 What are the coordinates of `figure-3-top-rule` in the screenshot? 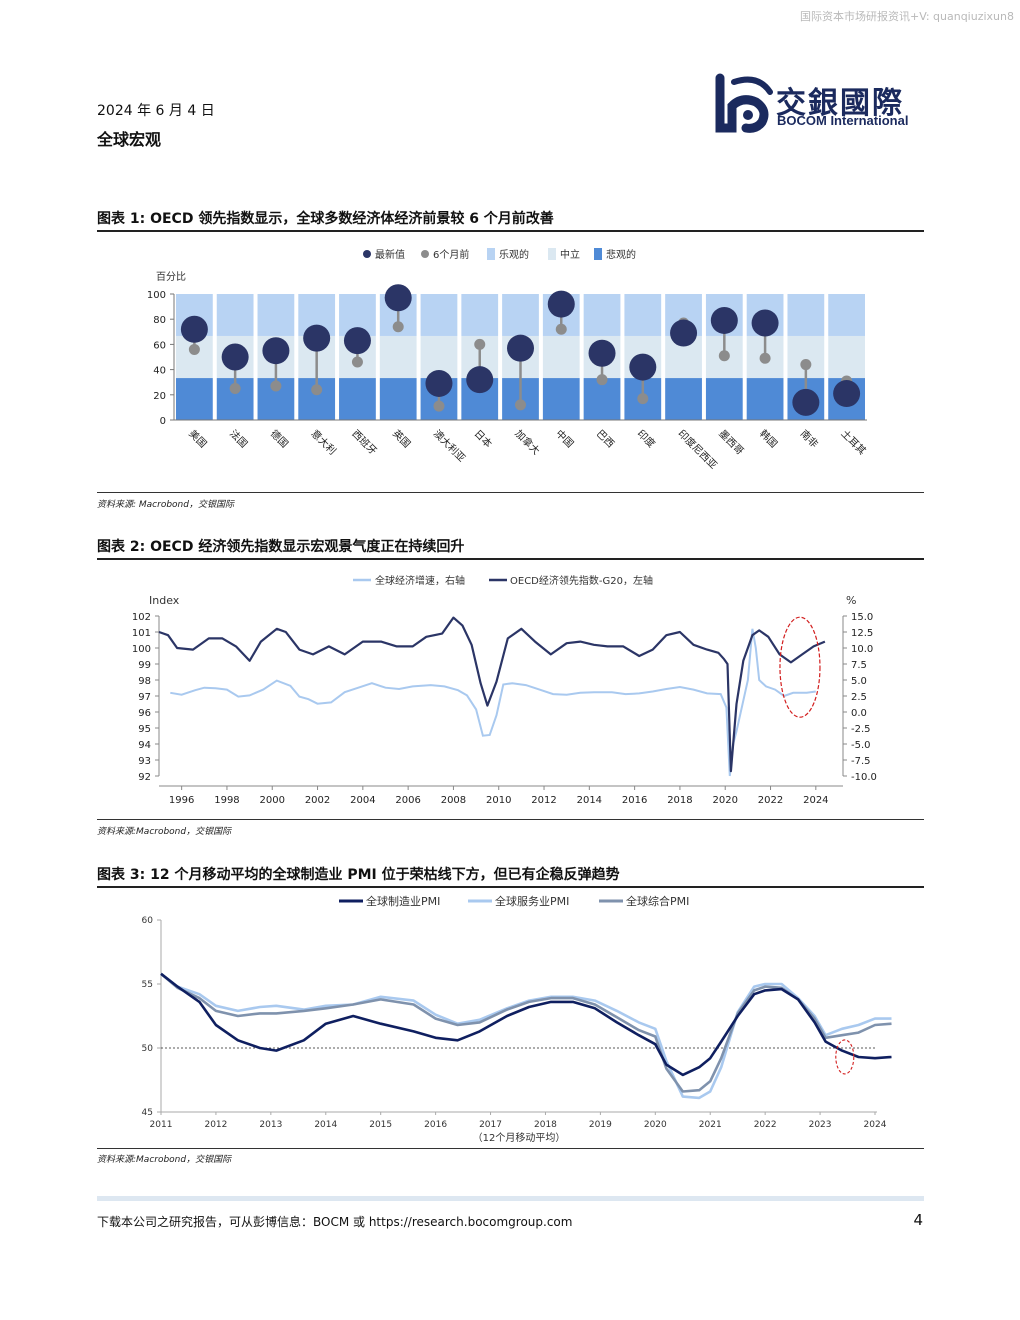 It's located at (510, 887).